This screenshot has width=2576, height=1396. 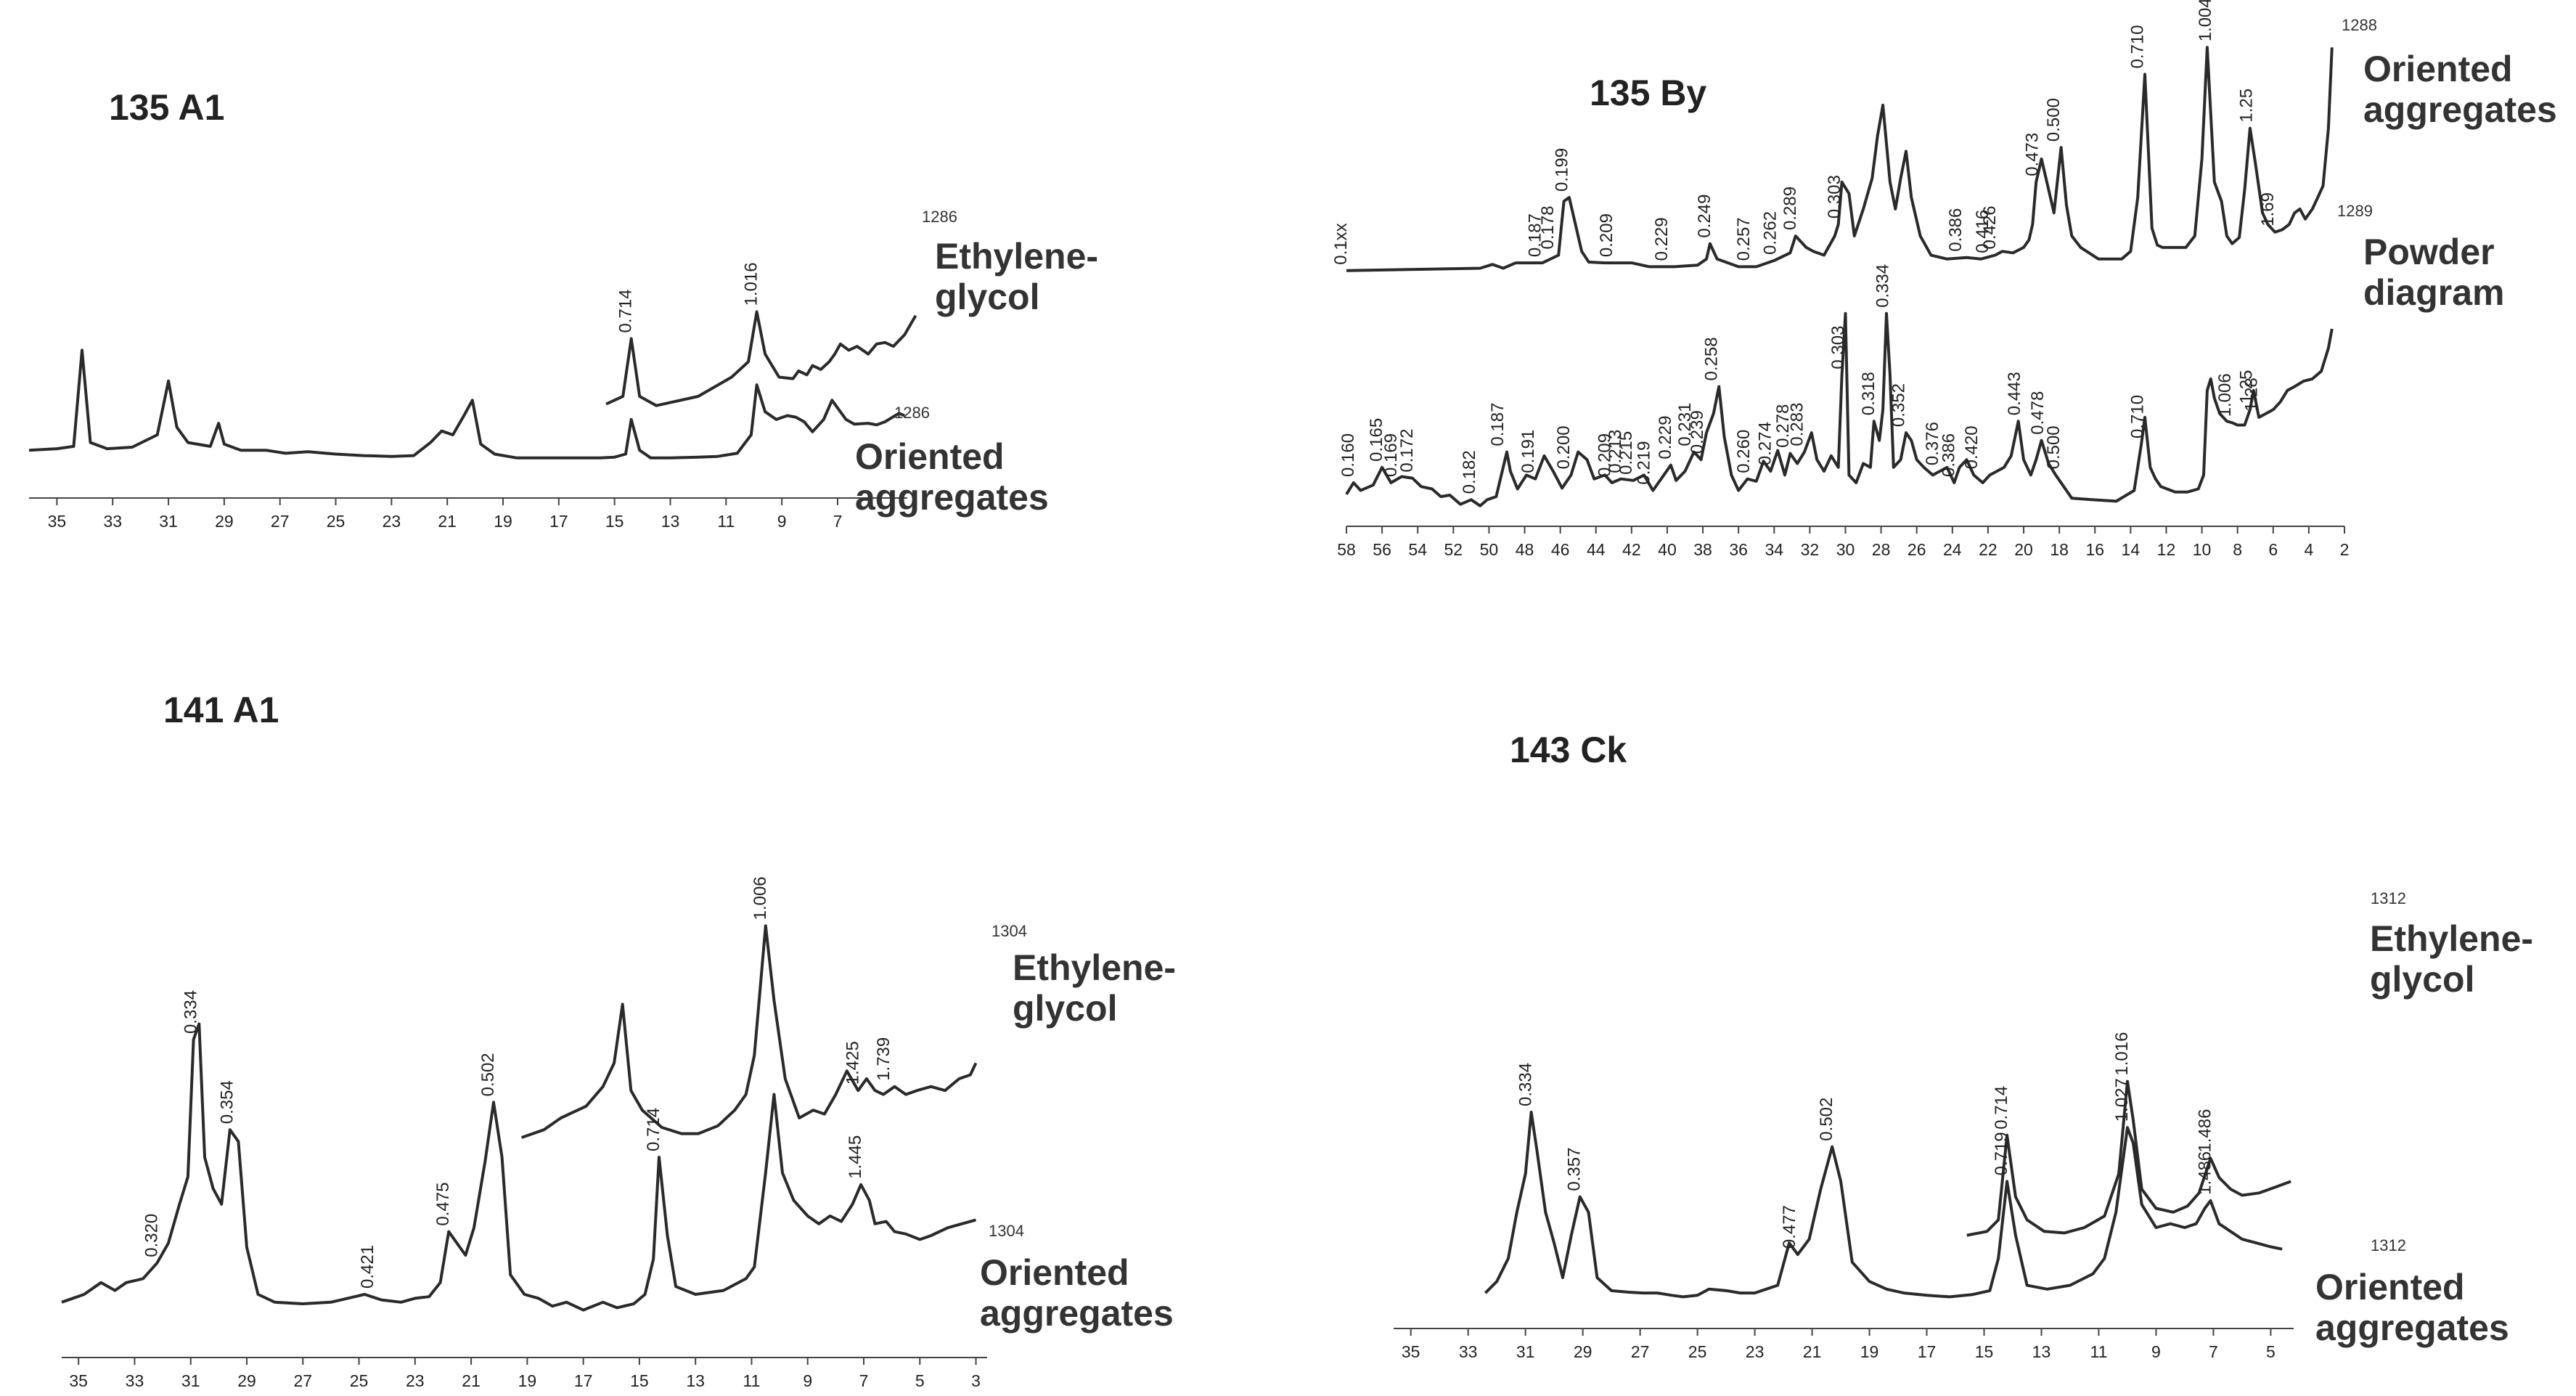 I want to click on chart-141-a1-tick-label: 29, so click(x=247, y=1380).